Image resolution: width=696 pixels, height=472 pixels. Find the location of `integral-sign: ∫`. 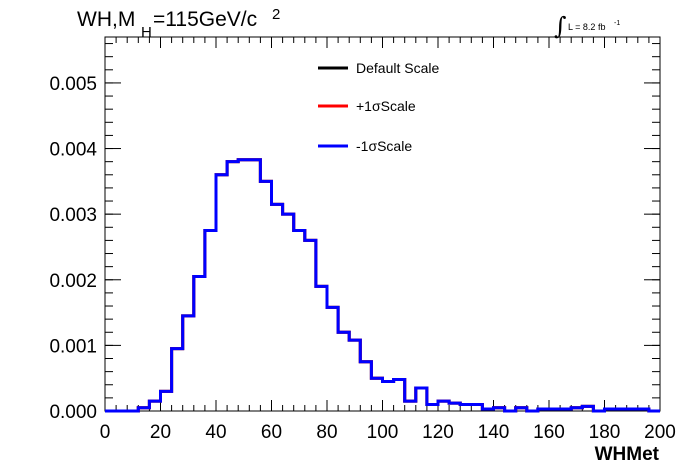

integral-sign: ∫ is located at coordinates (560, 26).